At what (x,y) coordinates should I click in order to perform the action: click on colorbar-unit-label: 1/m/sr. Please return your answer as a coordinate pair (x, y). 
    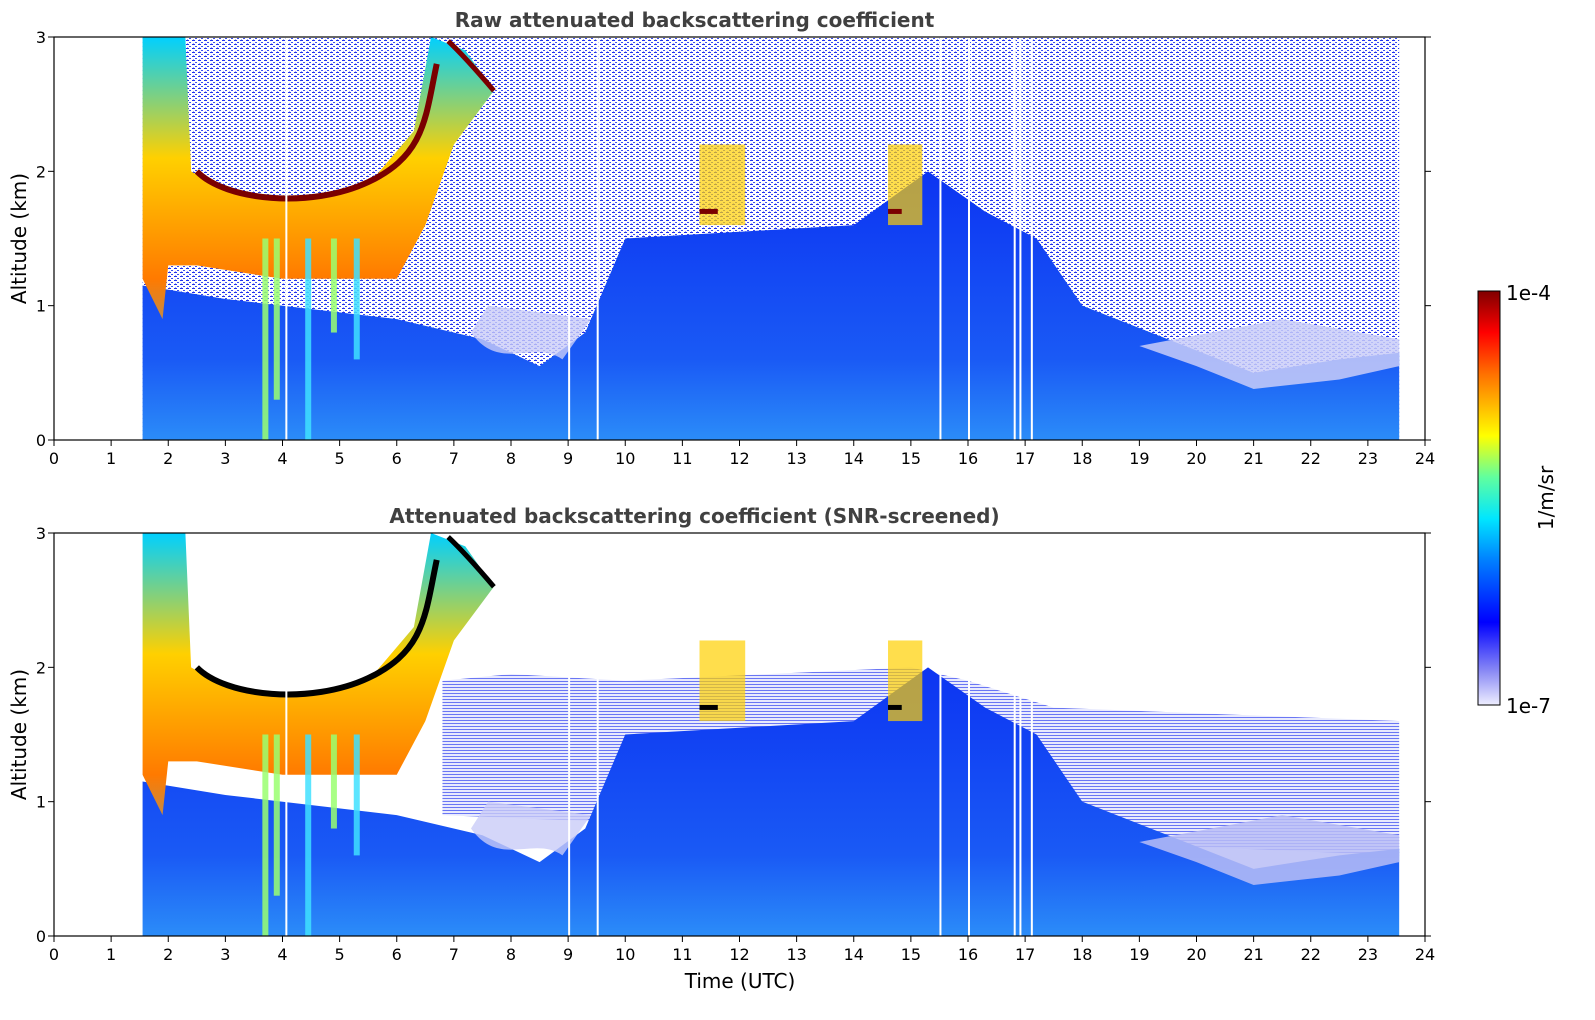
    Looking at the image, I should click on (1546, 497).